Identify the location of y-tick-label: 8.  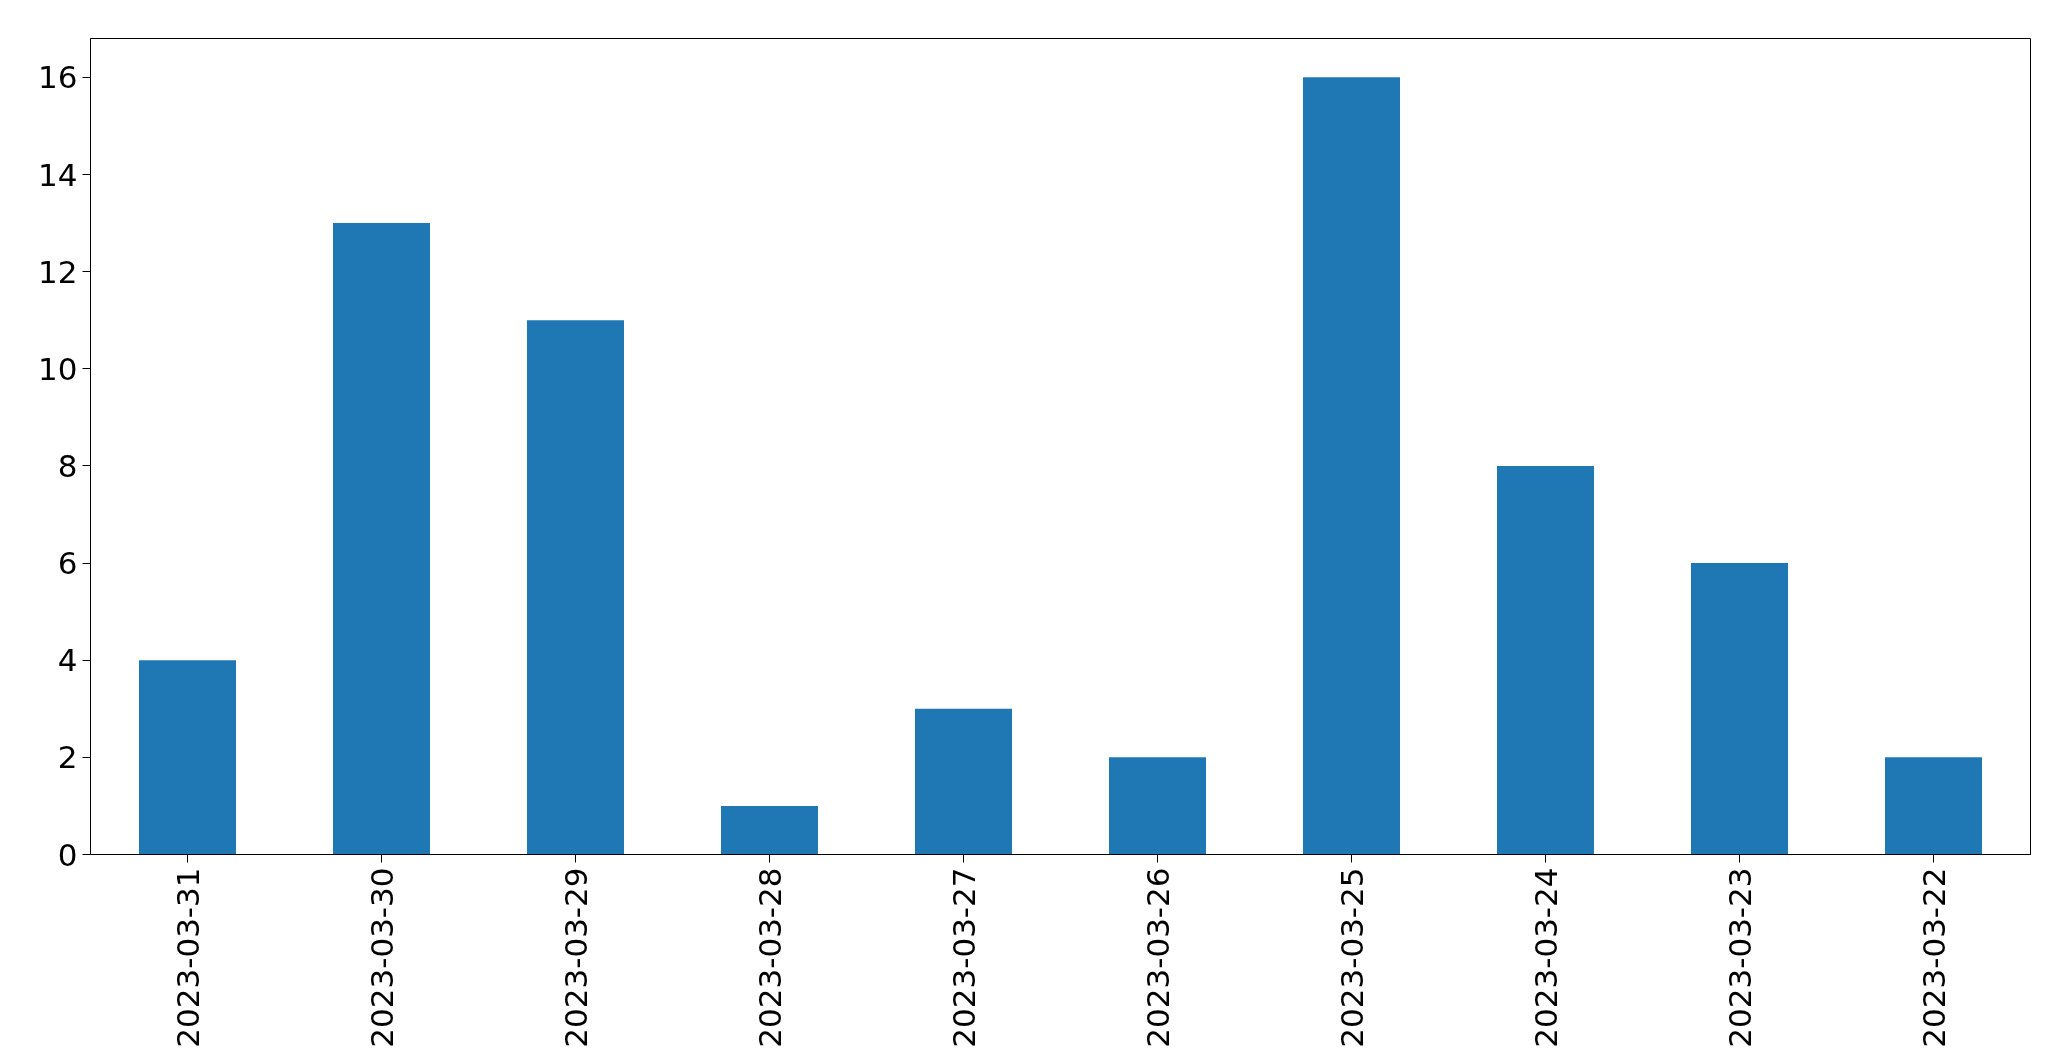
(67, 465).